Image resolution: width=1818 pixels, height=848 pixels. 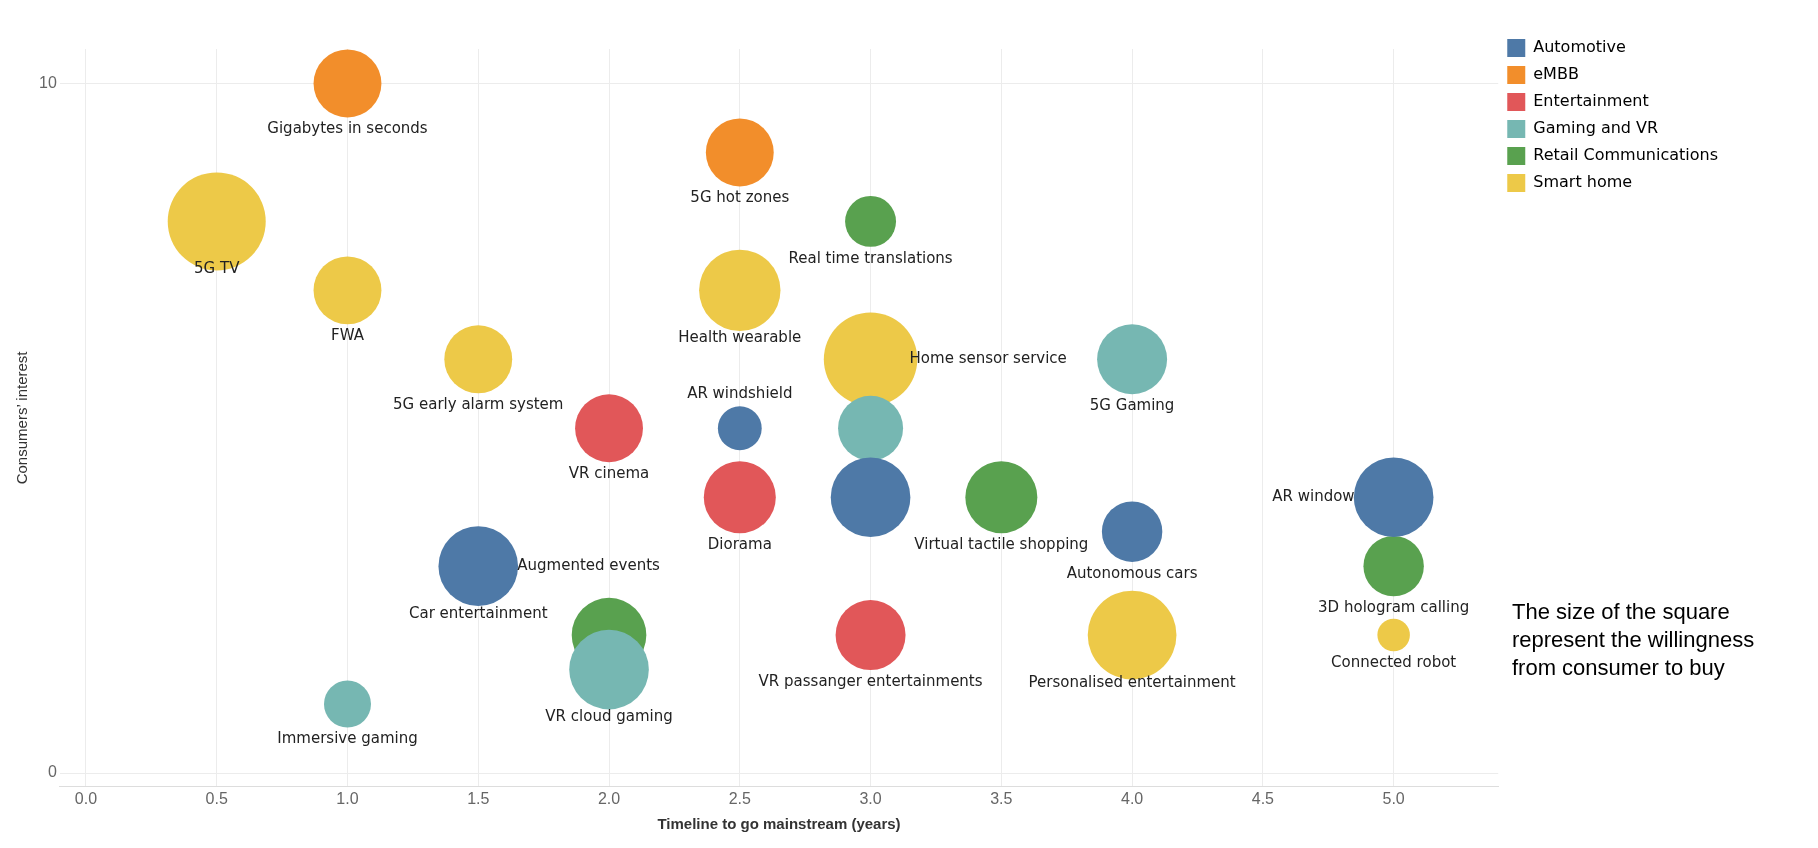 What do you see at coordinates (1583, 182) in the screenshot?
I see `legend-label: Smart home` at bounding box center [1583, 182].